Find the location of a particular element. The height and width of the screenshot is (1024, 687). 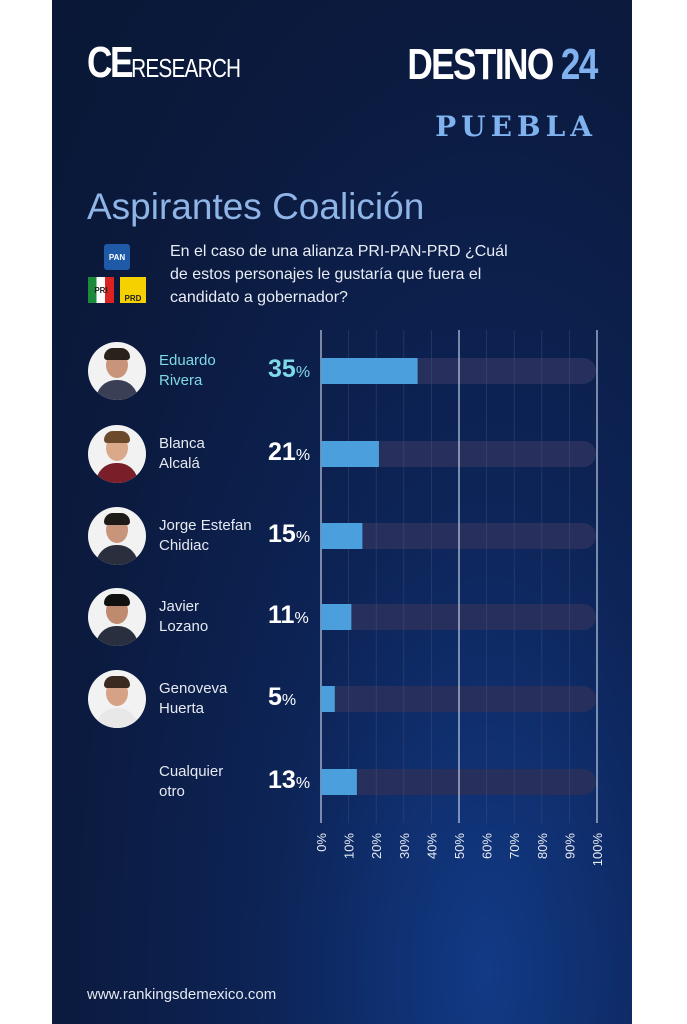

name-line: Chidiac is located at coordinates (184, 545).